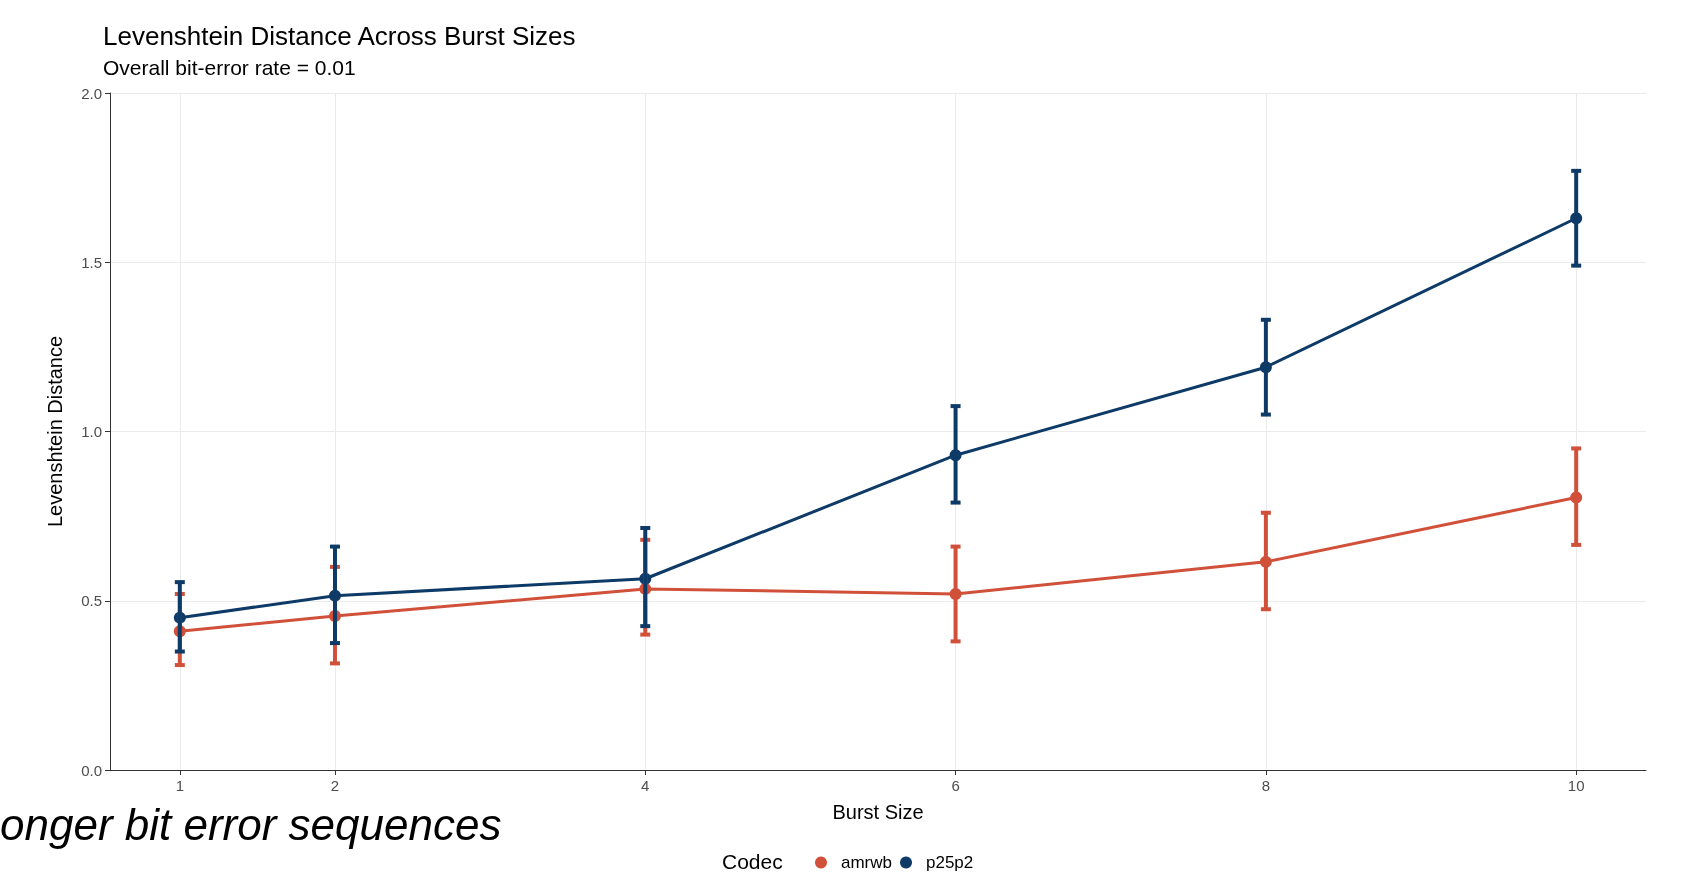 This screenshot has width=1682, height=884. Describe the element at coordinates (645, 785) in the screenshot. I see `x-tick-label: 4` at that location.